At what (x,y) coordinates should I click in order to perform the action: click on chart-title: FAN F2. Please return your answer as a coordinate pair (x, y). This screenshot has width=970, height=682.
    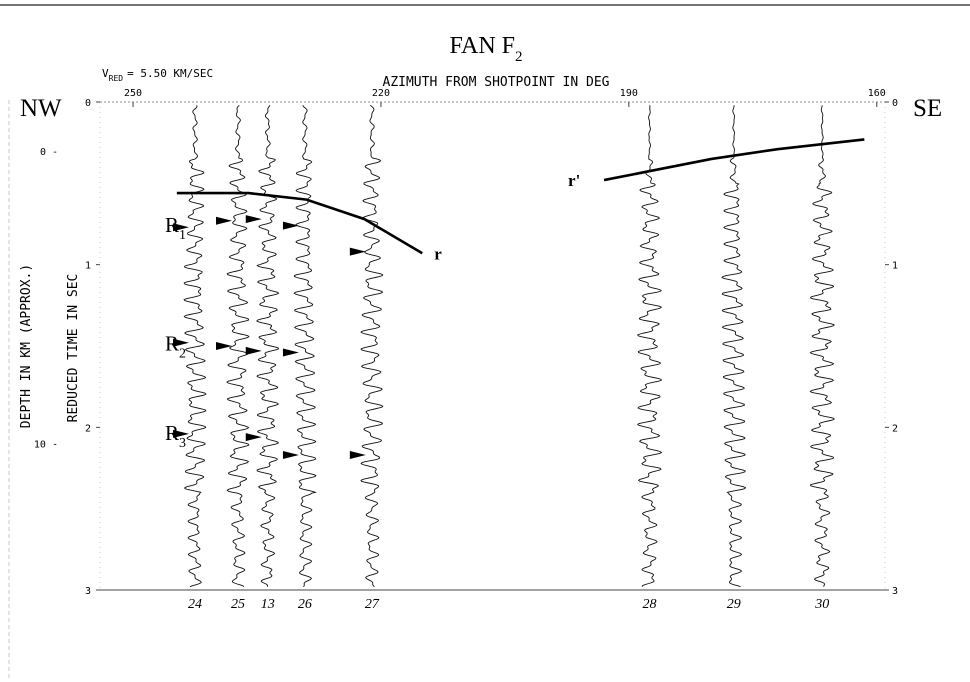
    Looking at the image, I should click on (485, 49).